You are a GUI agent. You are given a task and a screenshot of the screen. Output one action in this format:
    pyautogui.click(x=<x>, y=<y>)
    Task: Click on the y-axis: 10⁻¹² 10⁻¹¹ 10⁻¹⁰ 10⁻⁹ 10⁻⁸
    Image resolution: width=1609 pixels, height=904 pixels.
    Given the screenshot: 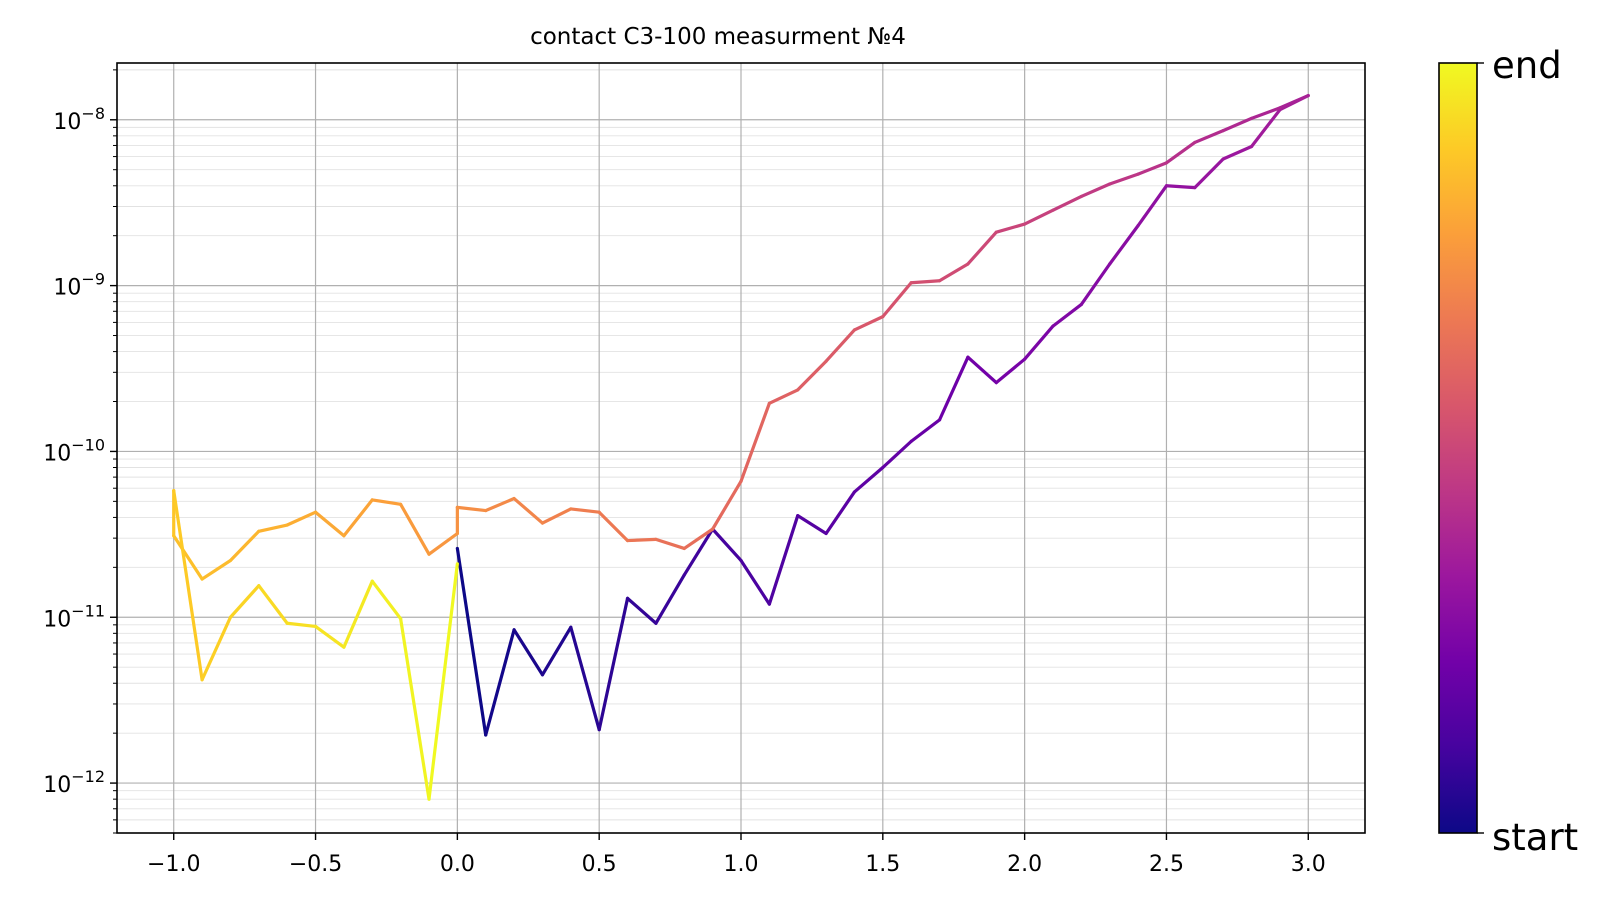 What is the action you would take?
    pyautogui.click(x=80, y=451)
    